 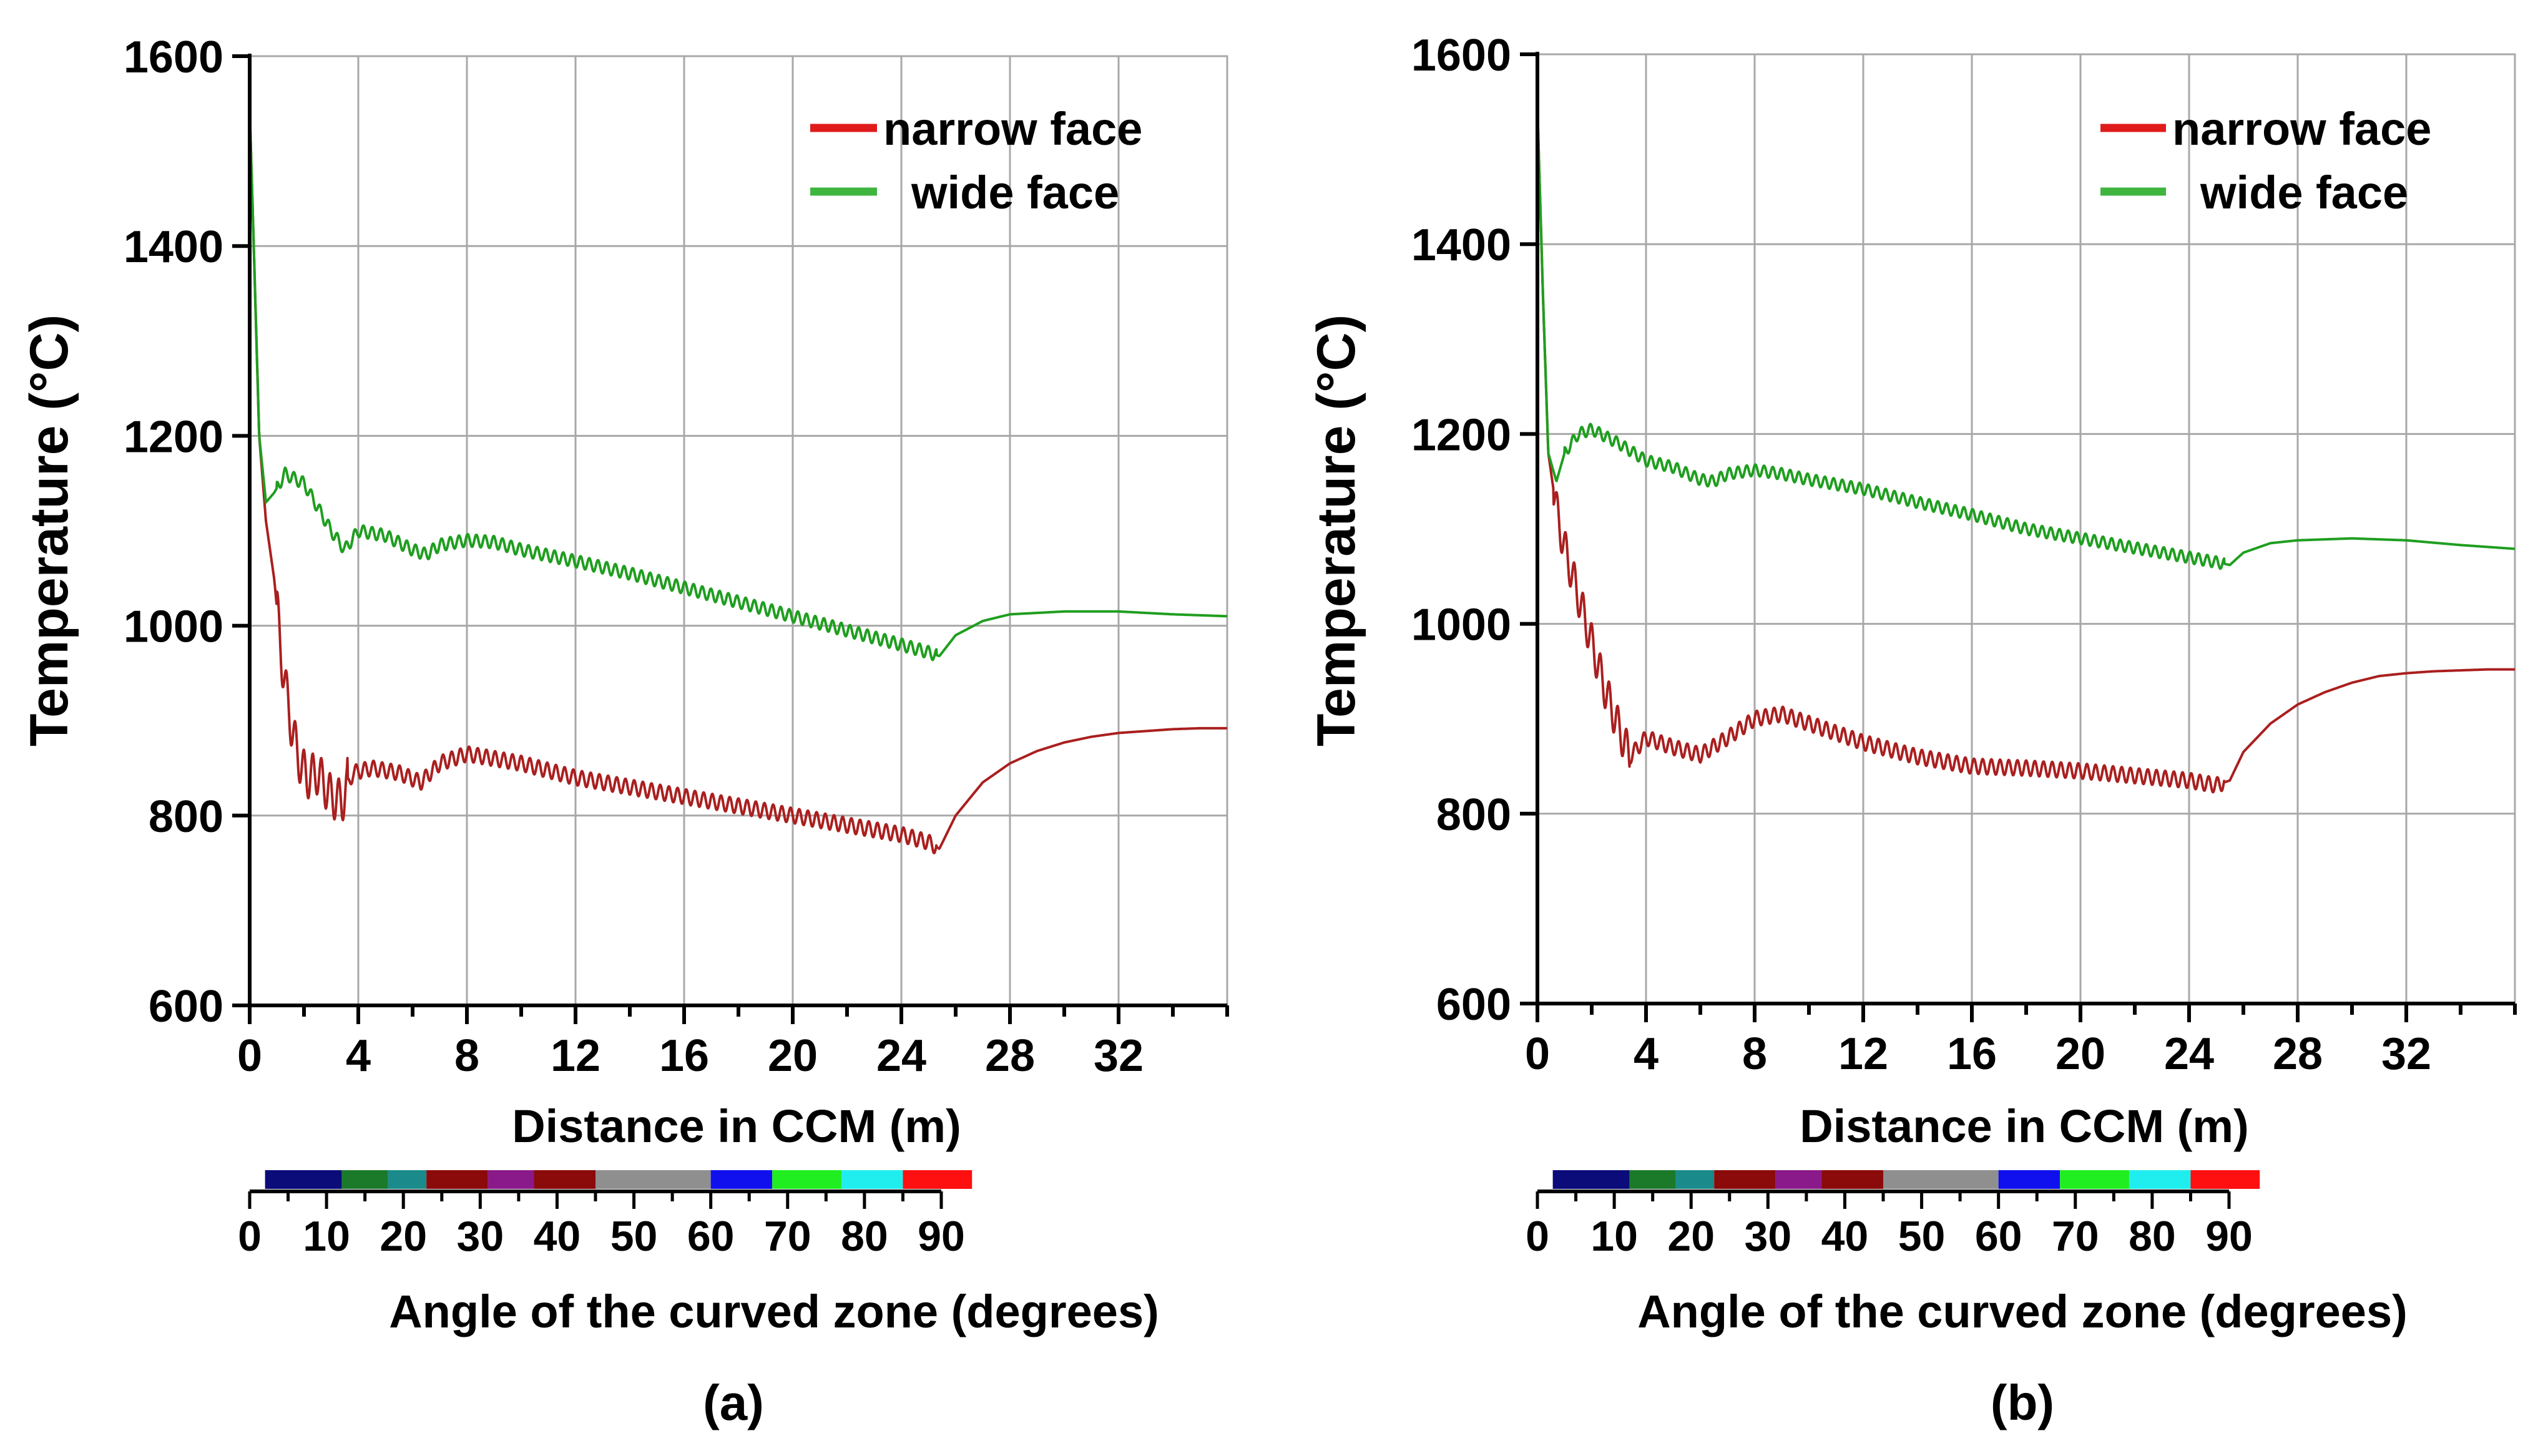 What do you see at coordinates (2022, 1402) in the screenshot?
I see `panel-b-caption: (b)` at bounding box center [2022, 1402].